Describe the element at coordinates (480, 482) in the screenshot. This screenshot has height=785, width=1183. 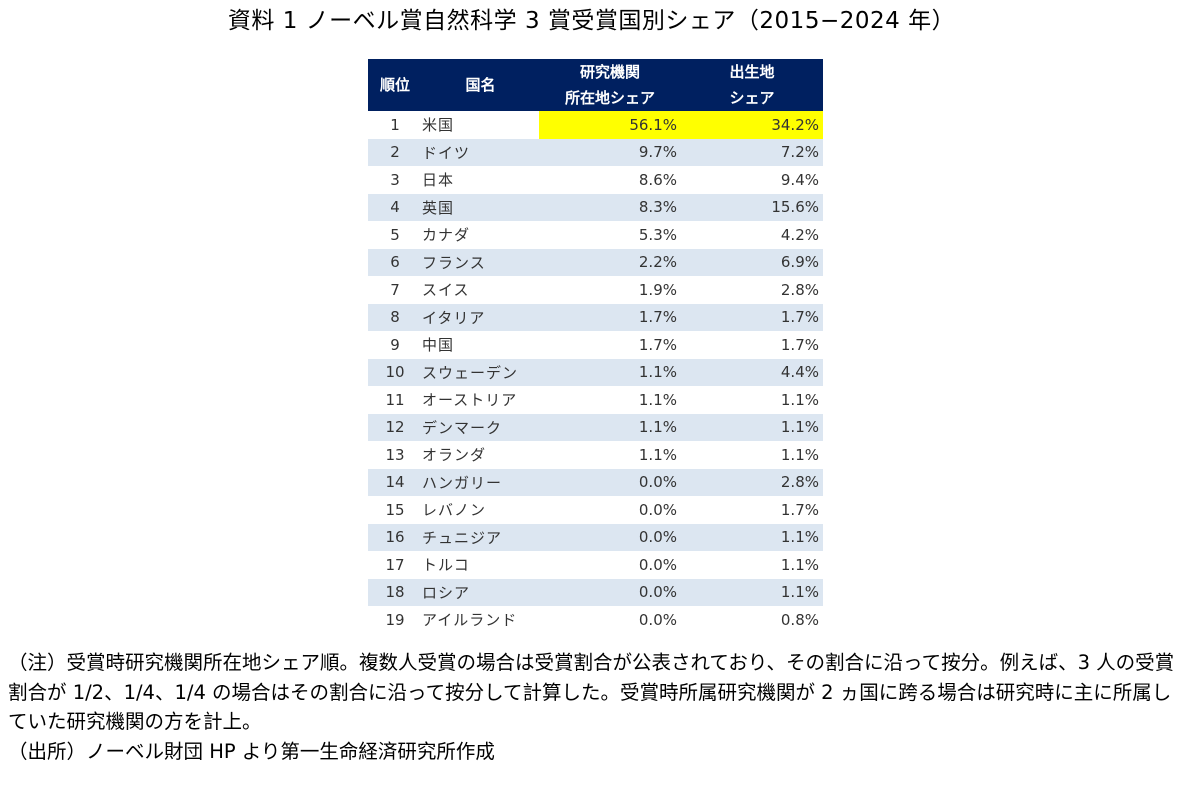
I see `country-cell: ハンガリー` at that location.